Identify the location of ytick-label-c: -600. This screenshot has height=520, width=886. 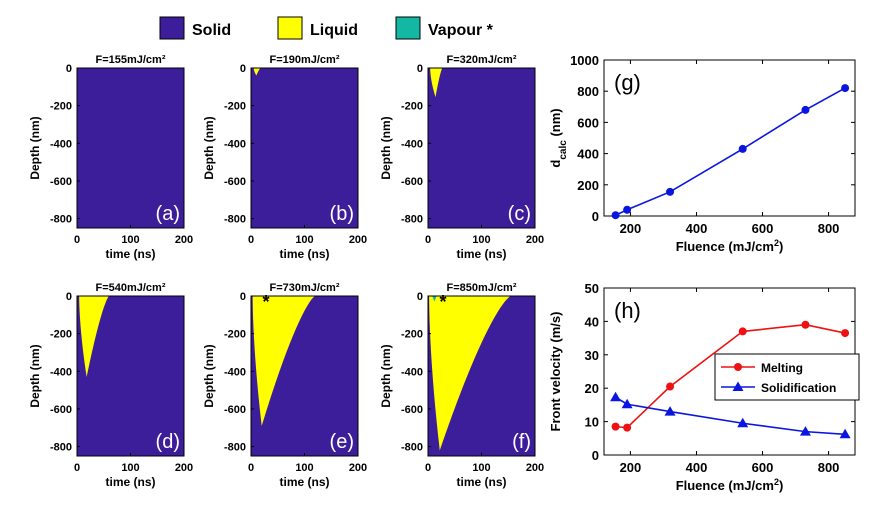
(412, 182).